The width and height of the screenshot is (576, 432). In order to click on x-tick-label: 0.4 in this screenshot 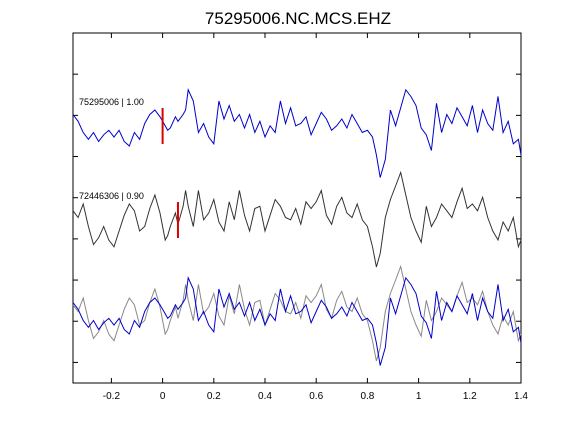, I will do `click(265, 396)`.